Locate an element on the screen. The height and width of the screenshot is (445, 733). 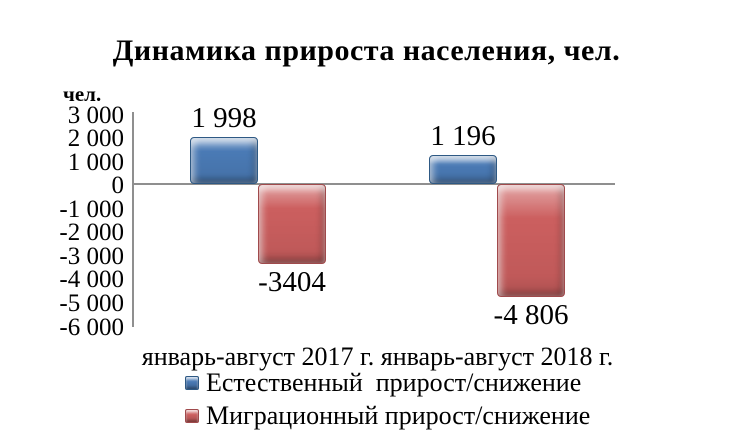
natural-growth-bar-январь-август 2017 г. is located at coordinates (224, 160).